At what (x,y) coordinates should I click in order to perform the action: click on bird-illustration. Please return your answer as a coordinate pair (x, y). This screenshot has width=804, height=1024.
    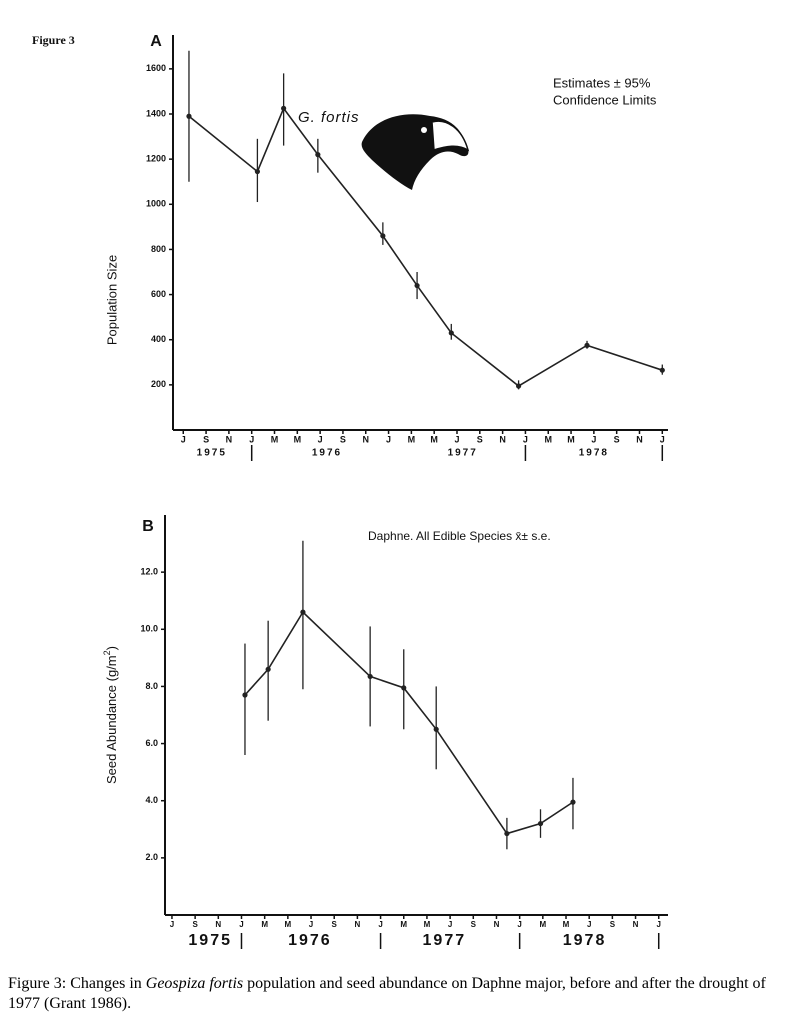
    Looking at the image, I should click on (415, 152).